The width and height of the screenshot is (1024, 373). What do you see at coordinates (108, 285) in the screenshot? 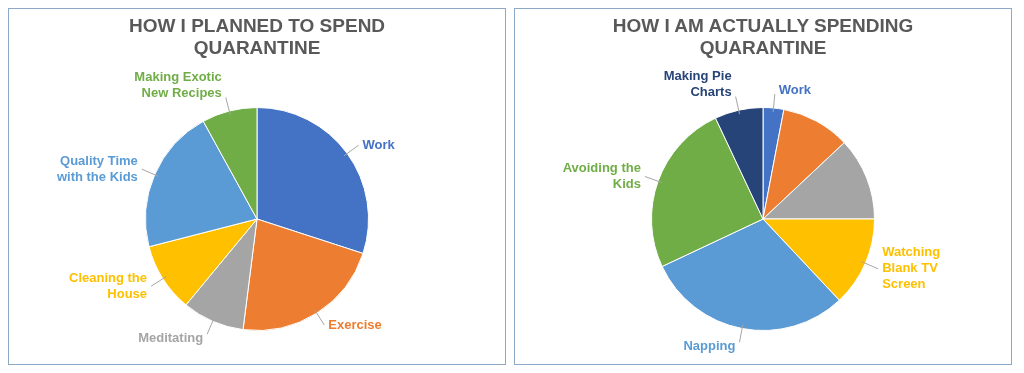
I see `slice-label: Cleaning the House` at bounding box center [108, 285].